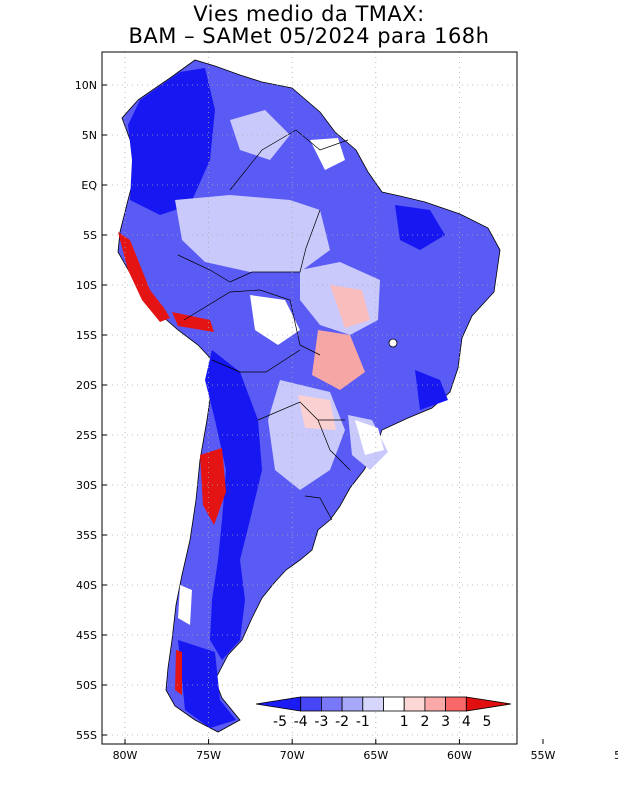 This screenshot has height=800, width=618. I want to click on colorbar-label: -4, so click(301, 722).